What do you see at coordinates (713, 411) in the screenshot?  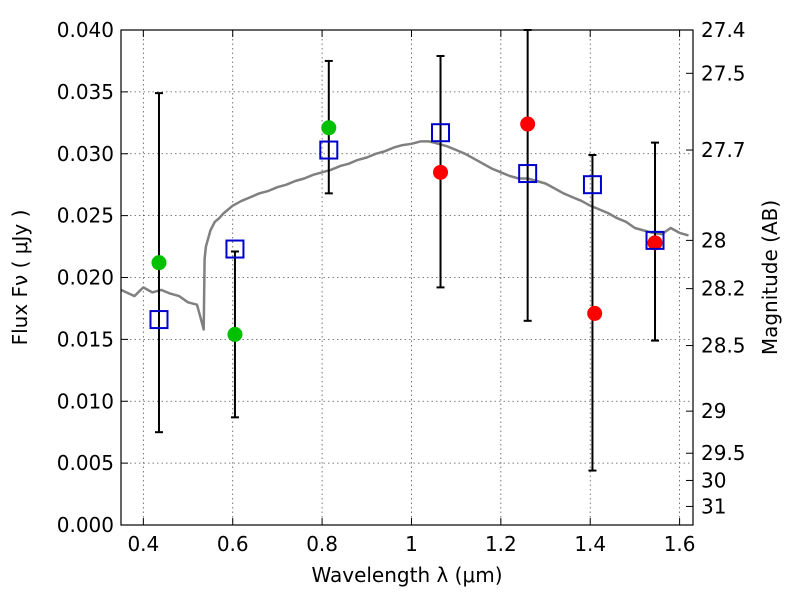 I see `right-tick-label: 29` at bounding box center [713, 411].